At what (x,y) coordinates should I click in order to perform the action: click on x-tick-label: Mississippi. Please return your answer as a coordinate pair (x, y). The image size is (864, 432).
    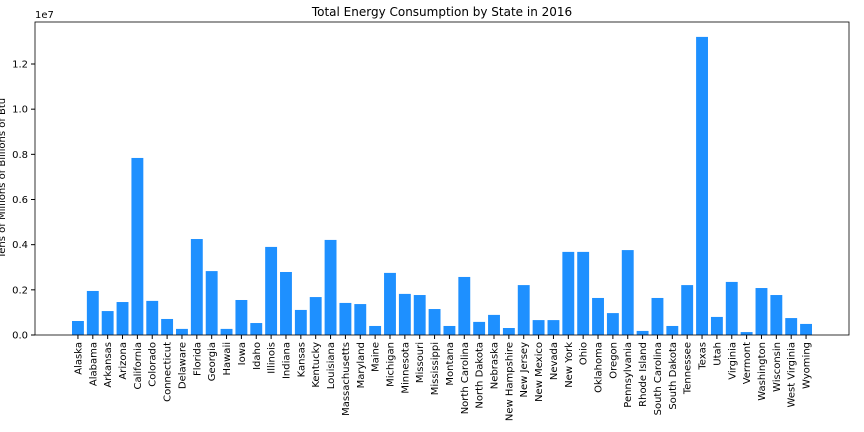
    Looking at the image, I should click on (435, 368).